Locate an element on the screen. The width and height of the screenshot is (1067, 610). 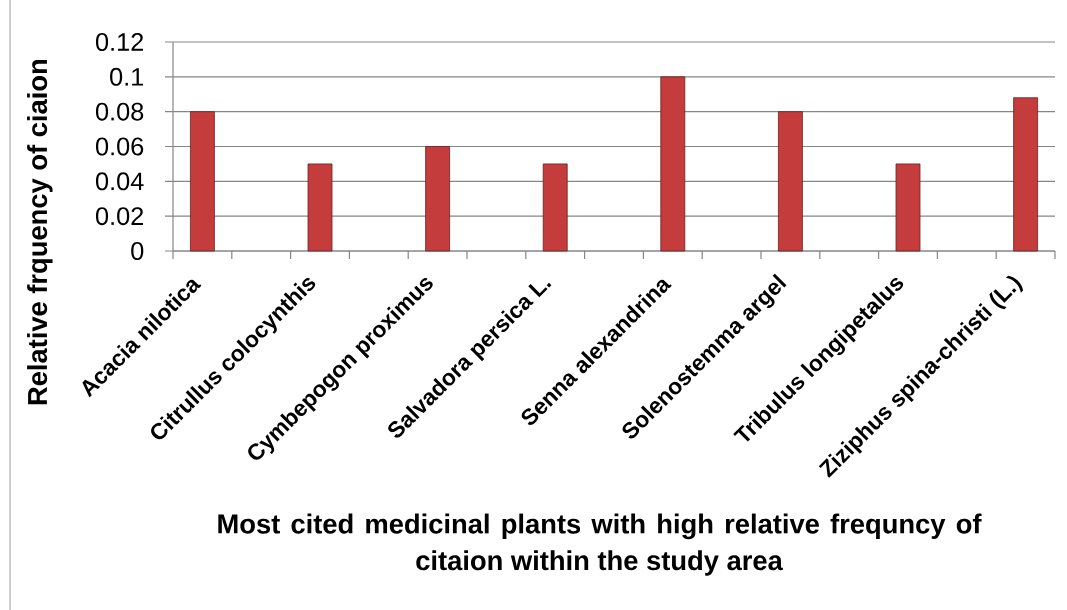
y-tick-label: 0.1 is located at coordinates (127, 76).